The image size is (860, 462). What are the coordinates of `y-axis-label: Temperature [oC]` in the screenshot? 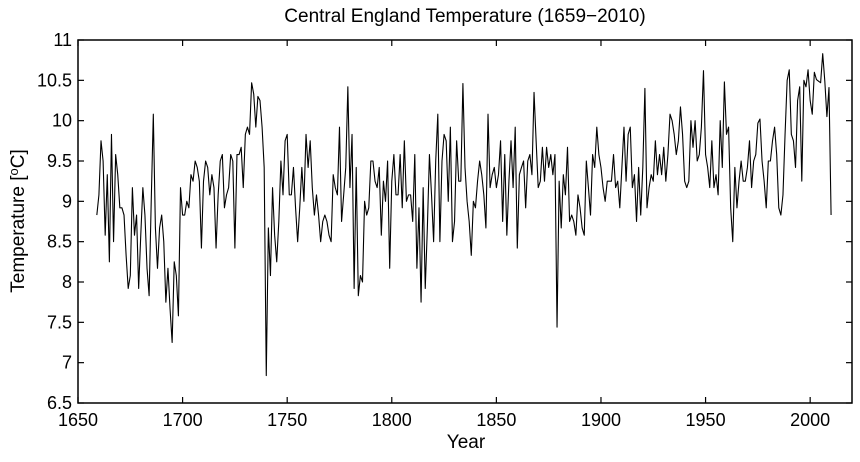 It's located at (17, 220).